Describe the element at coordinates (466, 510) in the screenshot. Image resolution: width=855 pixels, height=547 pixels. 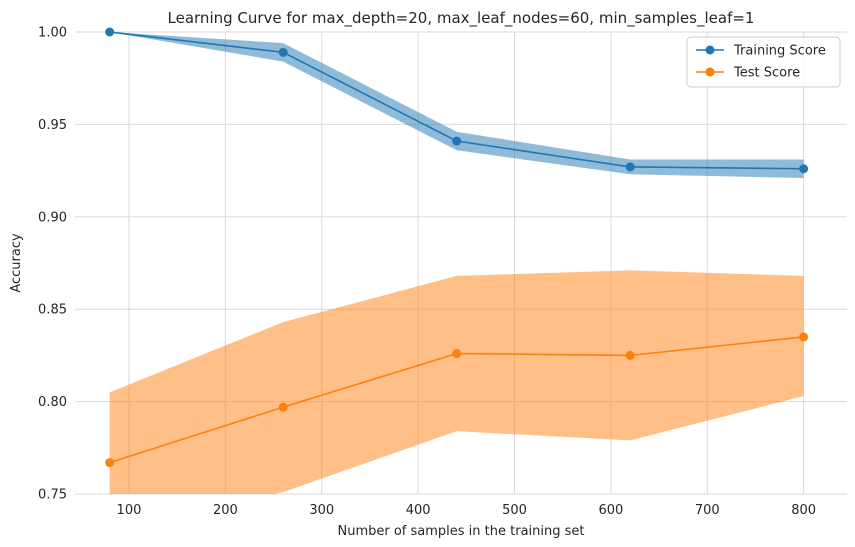
I see `x-tick-labels: 100 200 300 400 500 600 700 800` at that location.